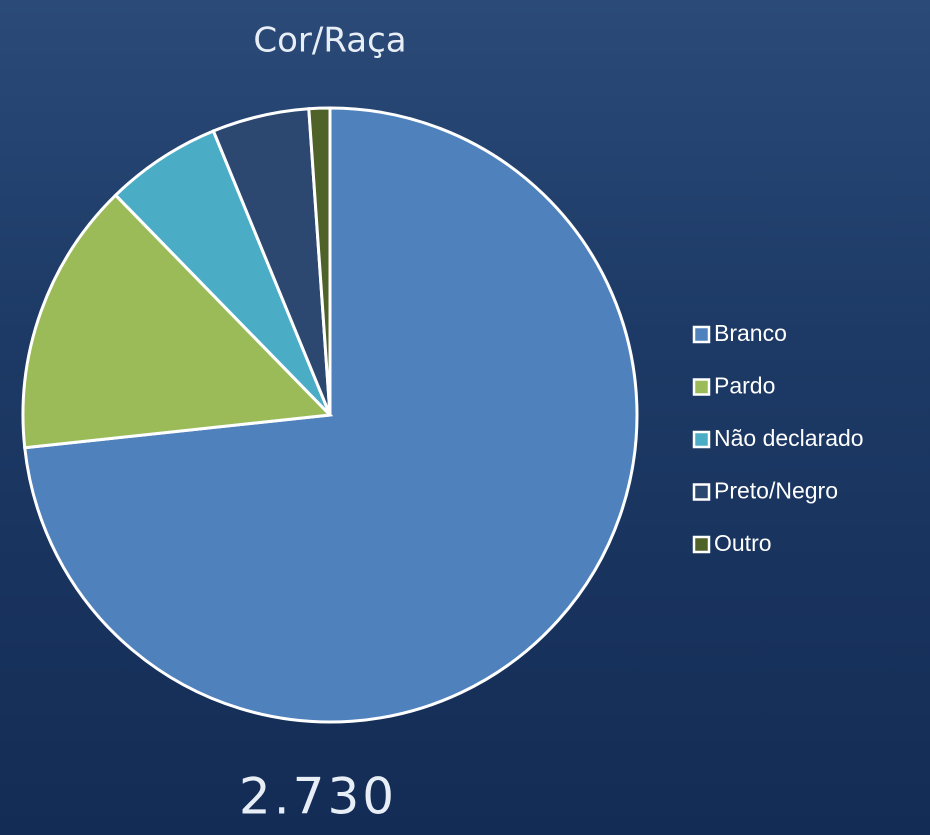 This screenshot has height=835, width=930. I want to click on legend-label: Outro, so click(743, 543).